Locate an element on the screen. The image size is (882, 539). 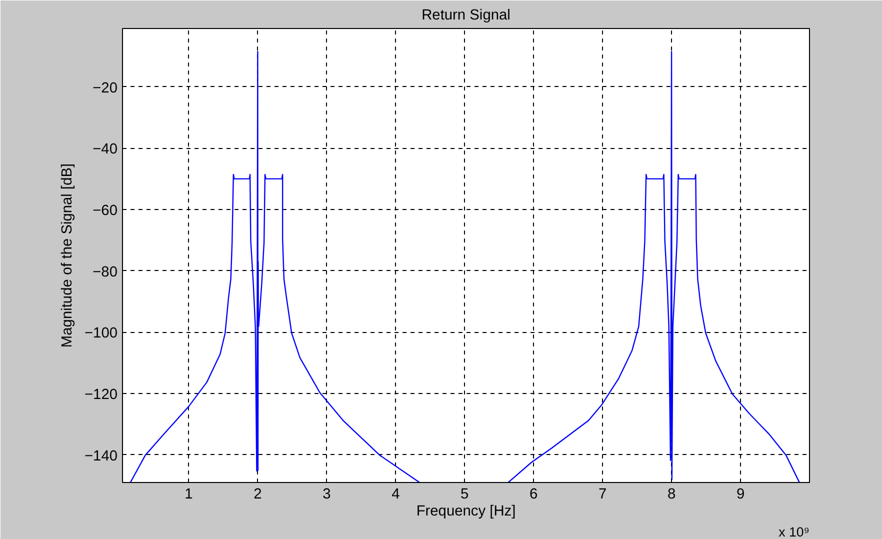
x-tick-label: 6 is located at coordinates (534, 494).